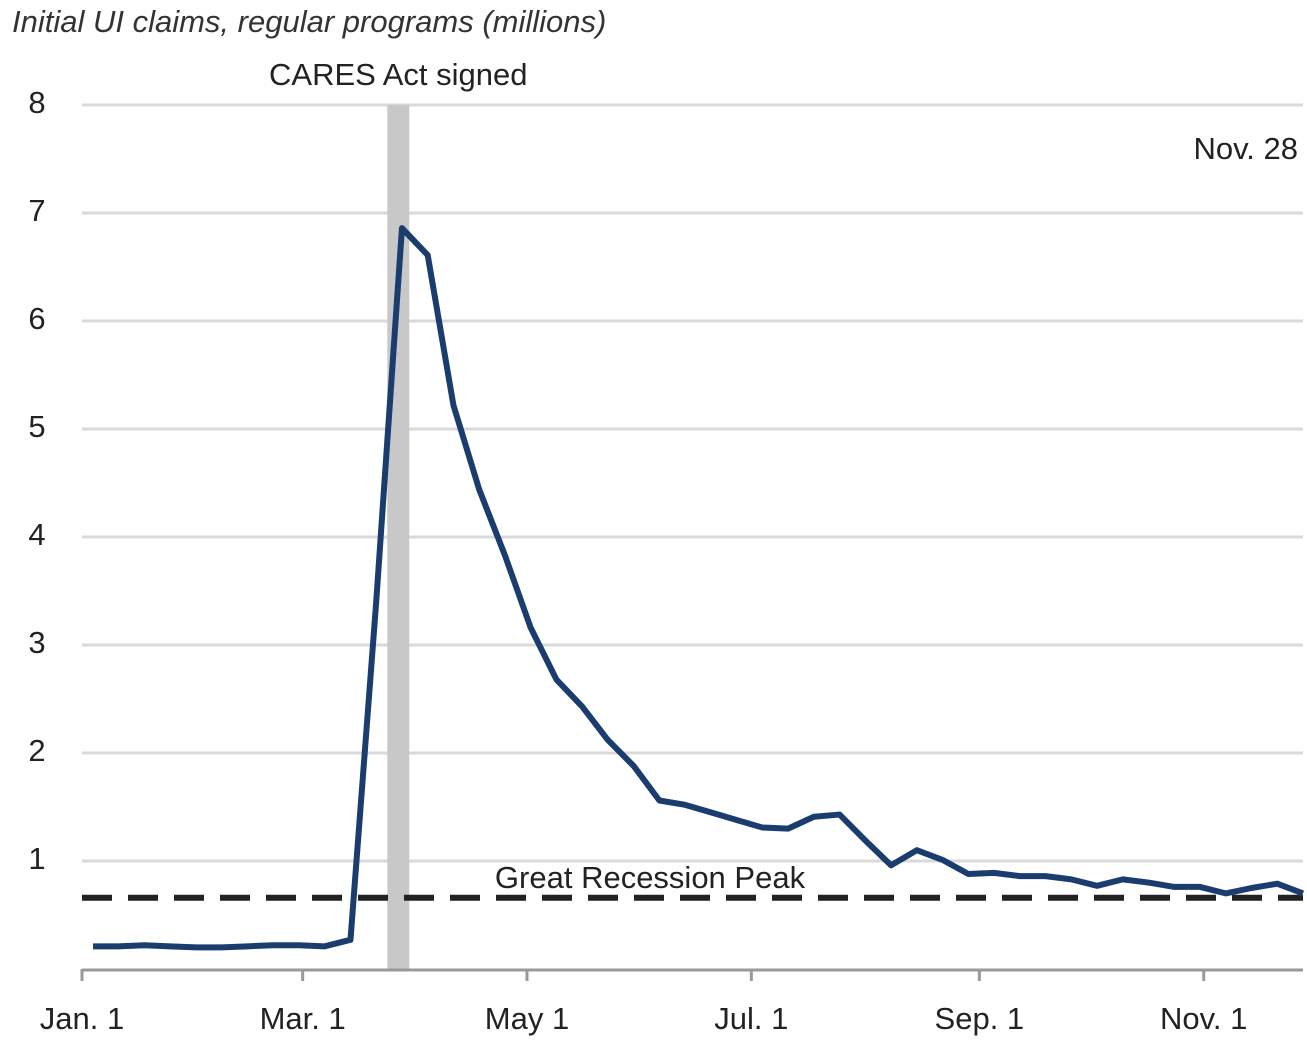 This screenshot has width=1307, height=1040. I want to click on y-tick-label: 8, so click(36, 102).